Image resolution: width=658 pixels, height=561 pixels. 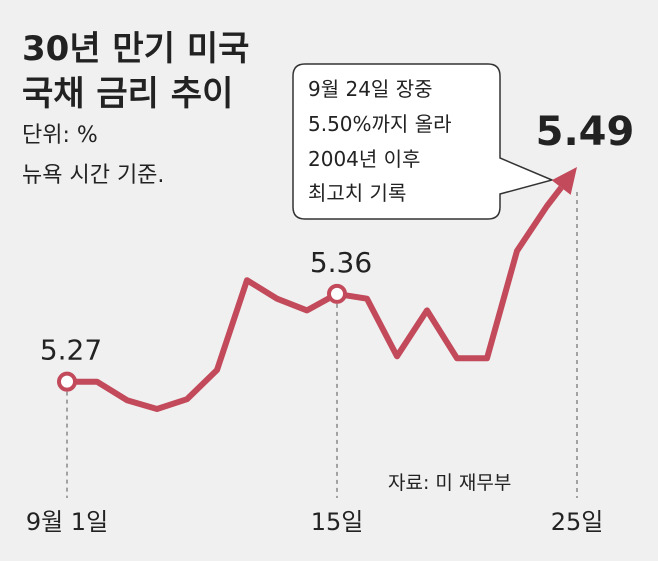 What do you see at coordinates (564, 181) in the screenshot?
I see `arrowhead` at bounding box center [564, 181].